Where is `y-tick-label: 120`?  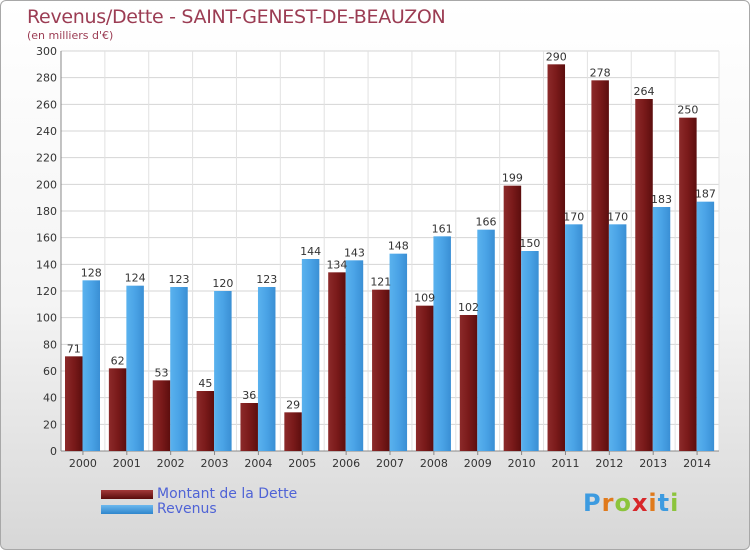
y-tick-label: 120 is located at coordinates (46, 291).